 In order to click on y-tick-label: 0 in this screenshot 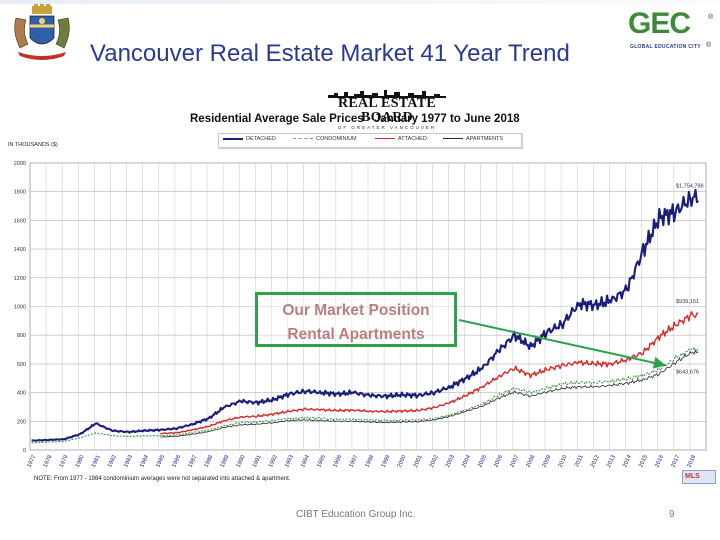, I will do `click(24, 451)`.